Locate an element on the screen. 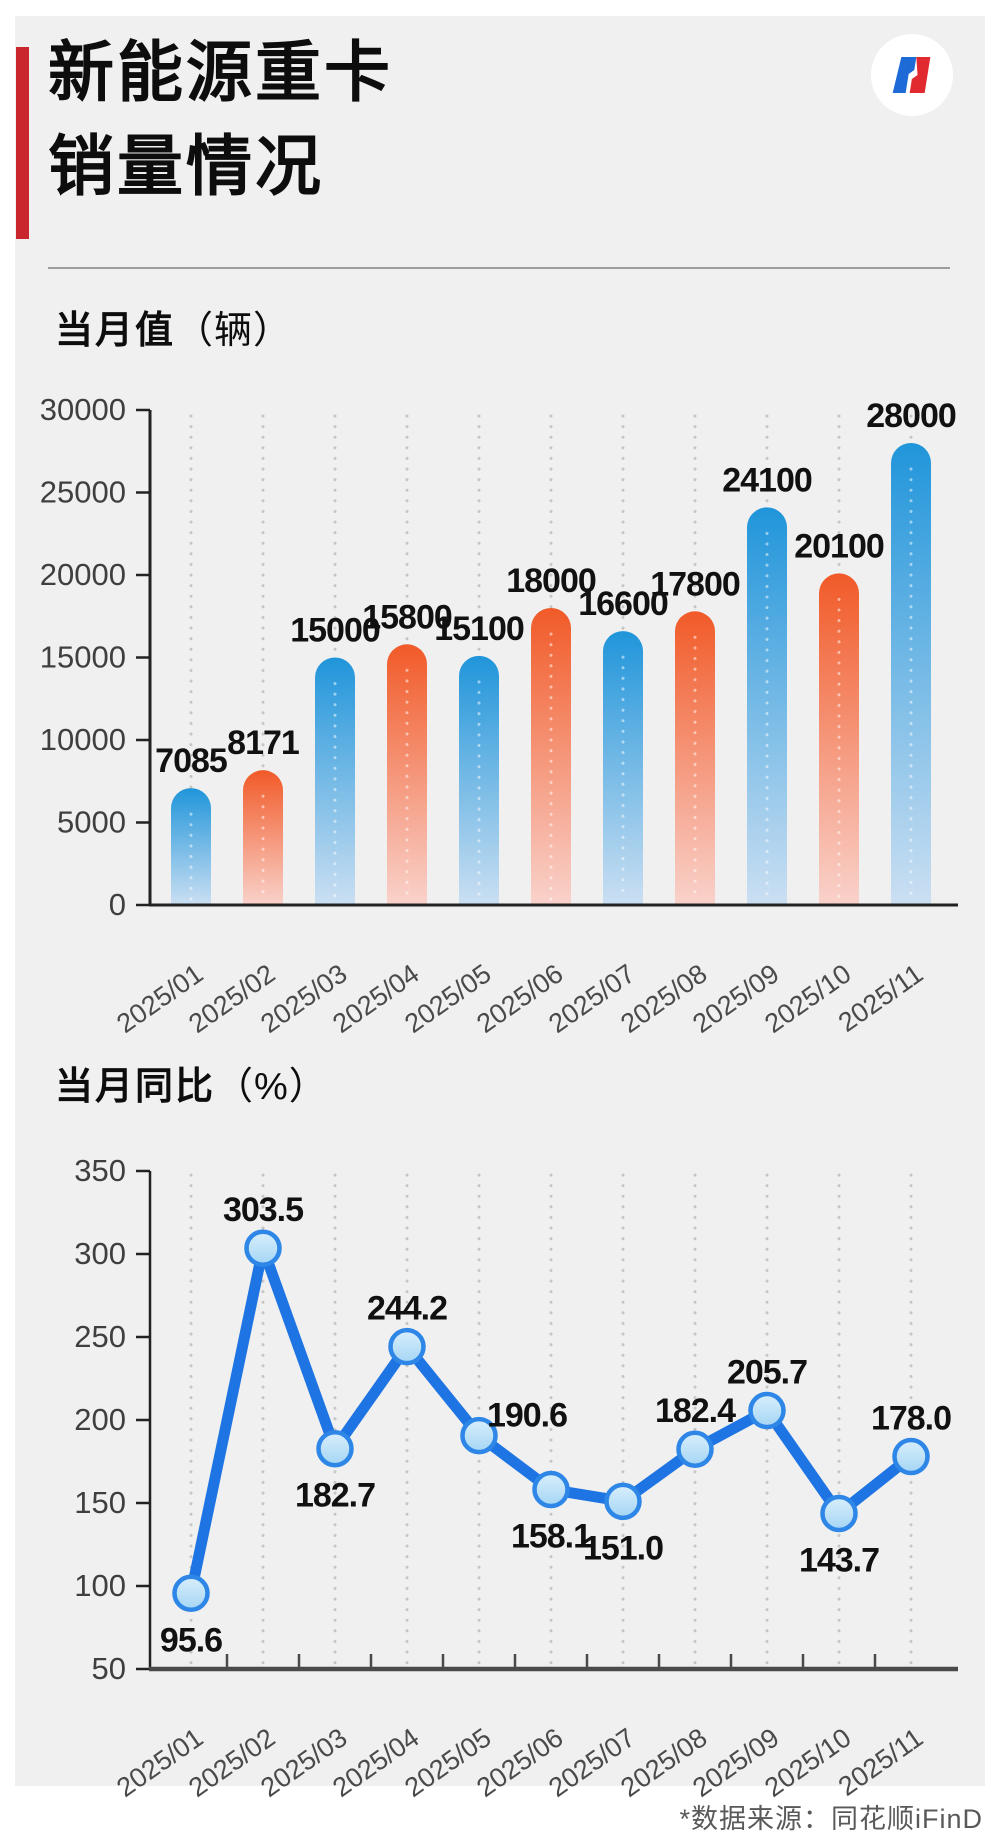 The width and height of the screenshot is (1000, 1844). y-axis-label: 300 is located at coordinates (100, 1253).